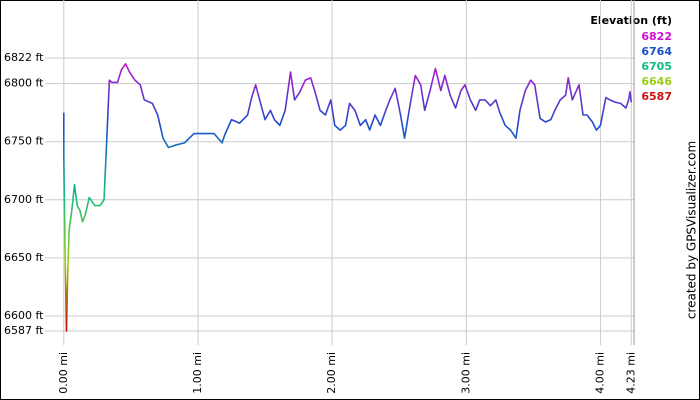 The image size is (700, 400). What do you see at coordinates (656, 51) in the screenshot?
I see `legend-value: 6764` at bounding box center [656, 51].